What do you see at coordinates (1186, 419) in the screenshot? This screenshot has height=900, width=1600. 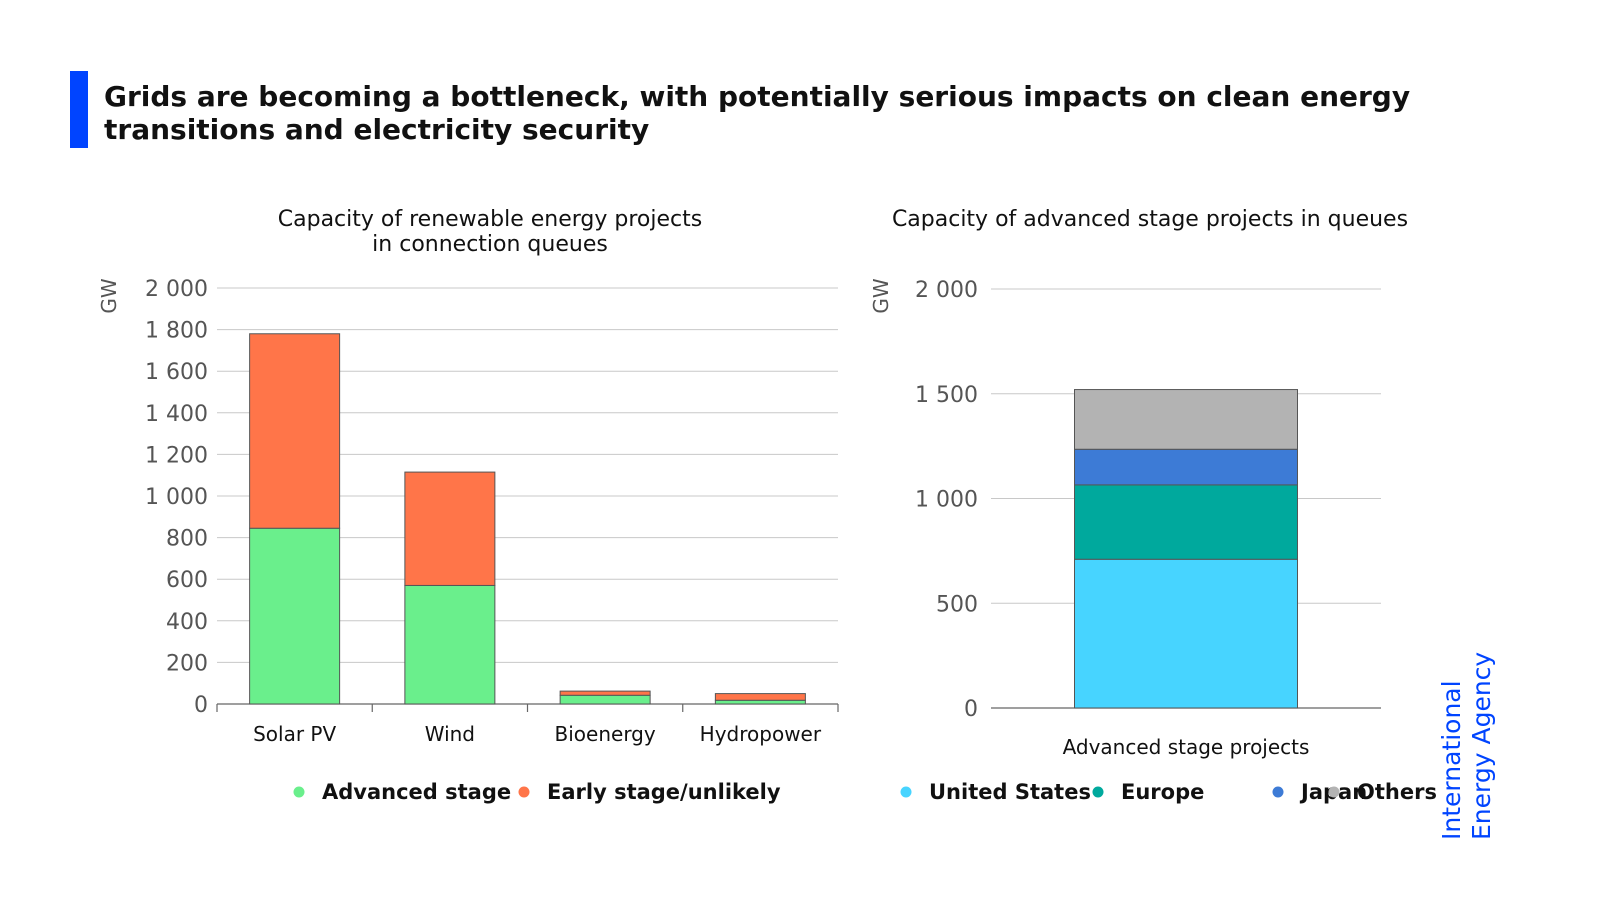 I see `chart-2-bar-advanced-stage-projects-others` at bounding box center [1186, 419].